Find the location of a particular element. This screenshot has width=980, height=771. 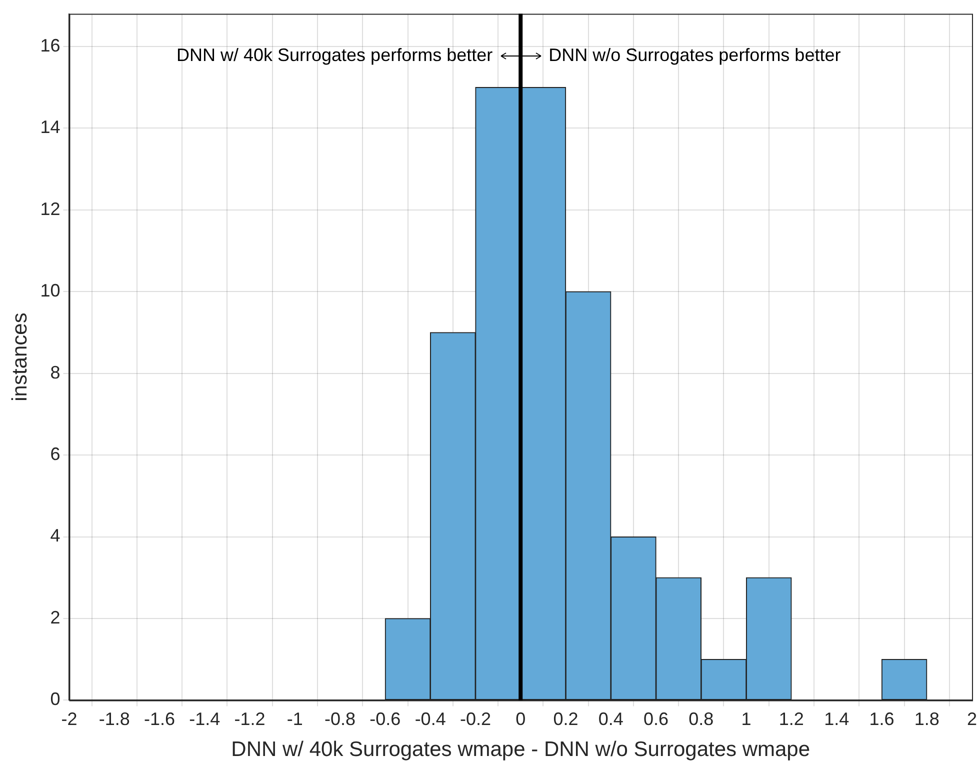

y-tick-label: 4 is located at coordinates (55, 536).